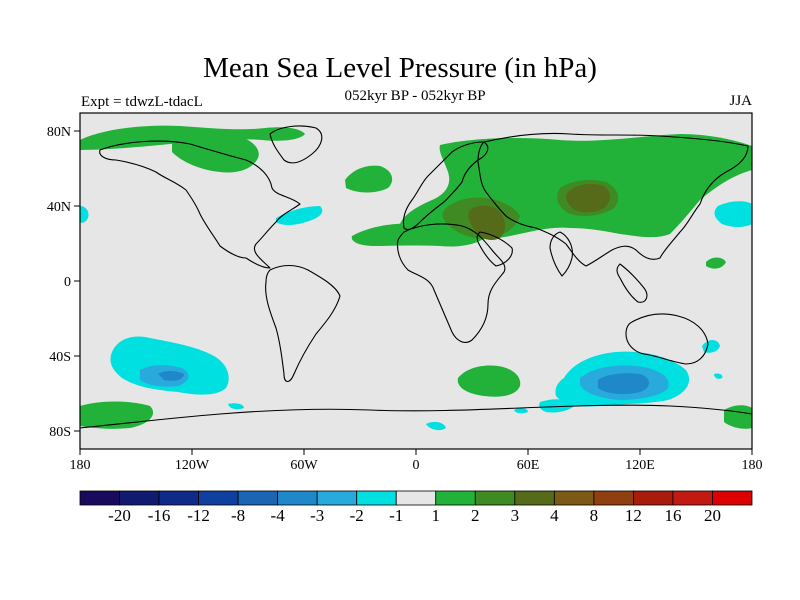 This screenshot has width=800, height=600. Describe the element at coordinates (369, 179) in the screenshot. I see `positive-region-mid-atlantic` at that location.